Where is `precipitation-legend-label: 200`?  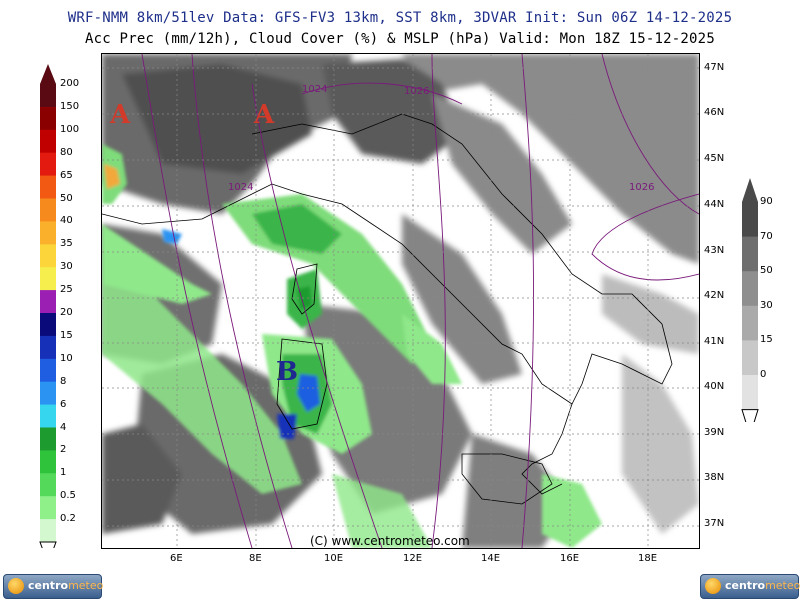
precipitation-legend-label: 200 is located at coordinates (70, 83).